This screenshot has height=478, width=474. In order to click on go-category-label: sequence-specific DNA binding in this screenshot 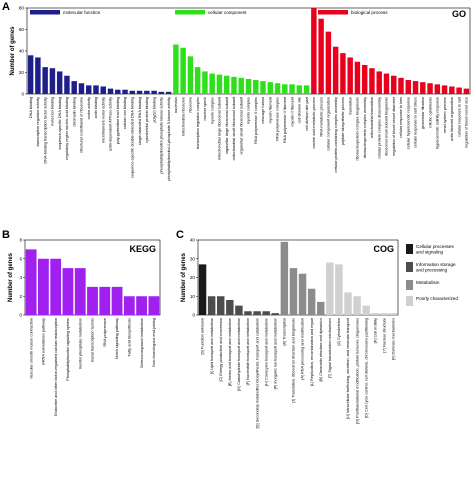, I will do `click(60, 123)`.